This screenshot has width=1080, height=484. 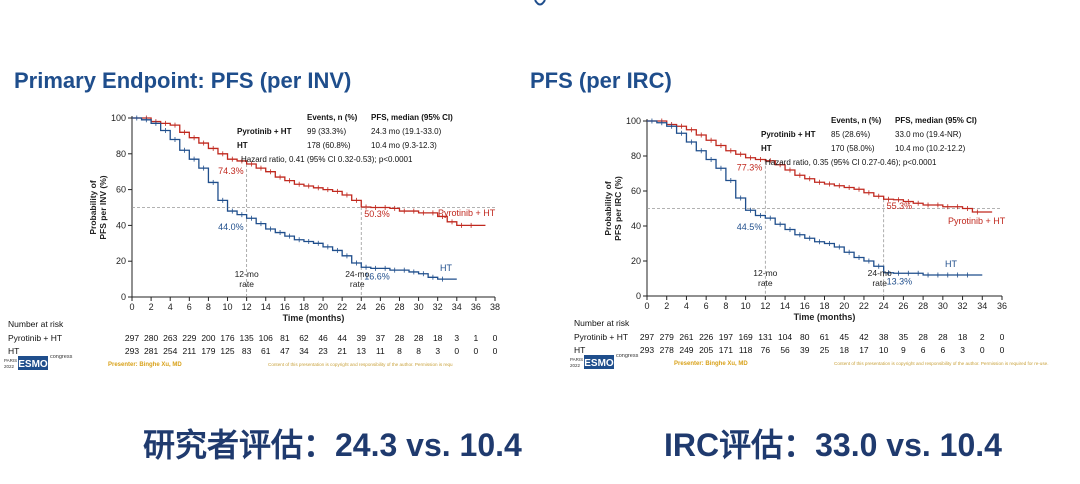 I want to click on risk-count: 25, so click(x=825, y=350).